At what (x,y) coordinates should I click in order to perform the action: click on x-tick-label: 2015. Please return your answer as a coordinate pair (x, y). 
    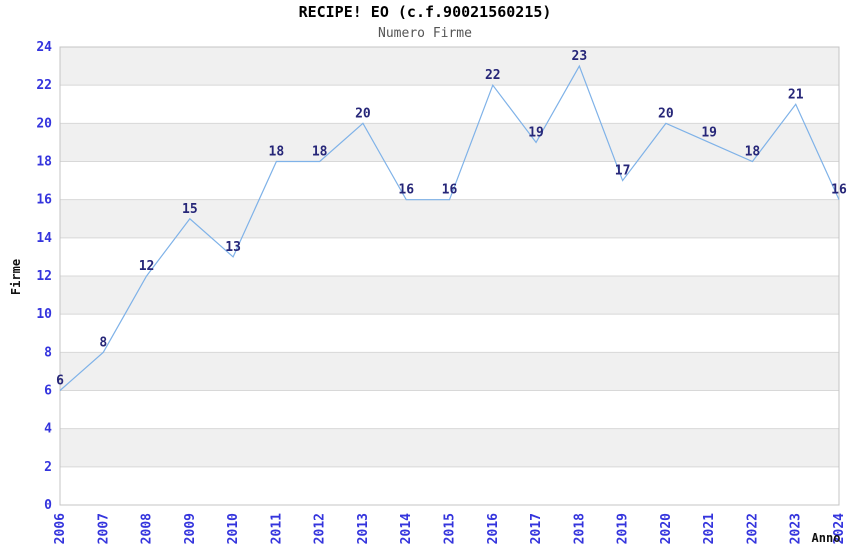
    Looking at the image, I should click on (450, 528).